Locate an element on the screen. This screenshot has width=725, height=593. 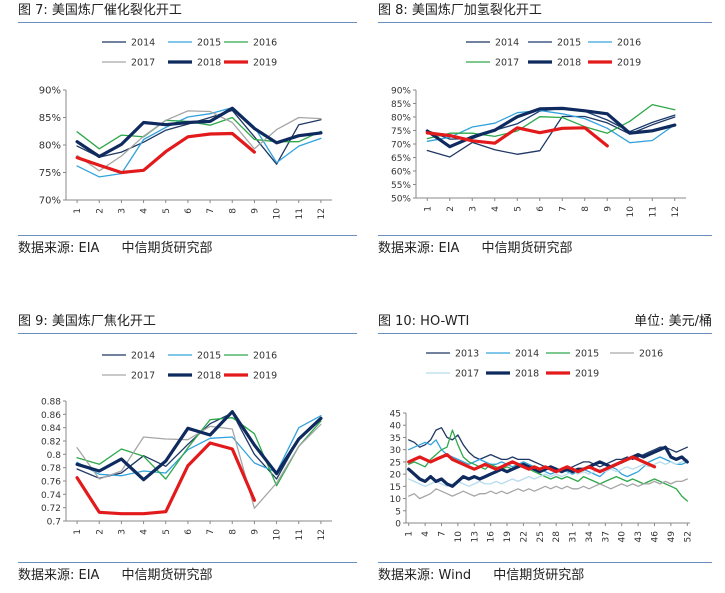
x-tick-label: 43 is located at coordinates (639, 536).